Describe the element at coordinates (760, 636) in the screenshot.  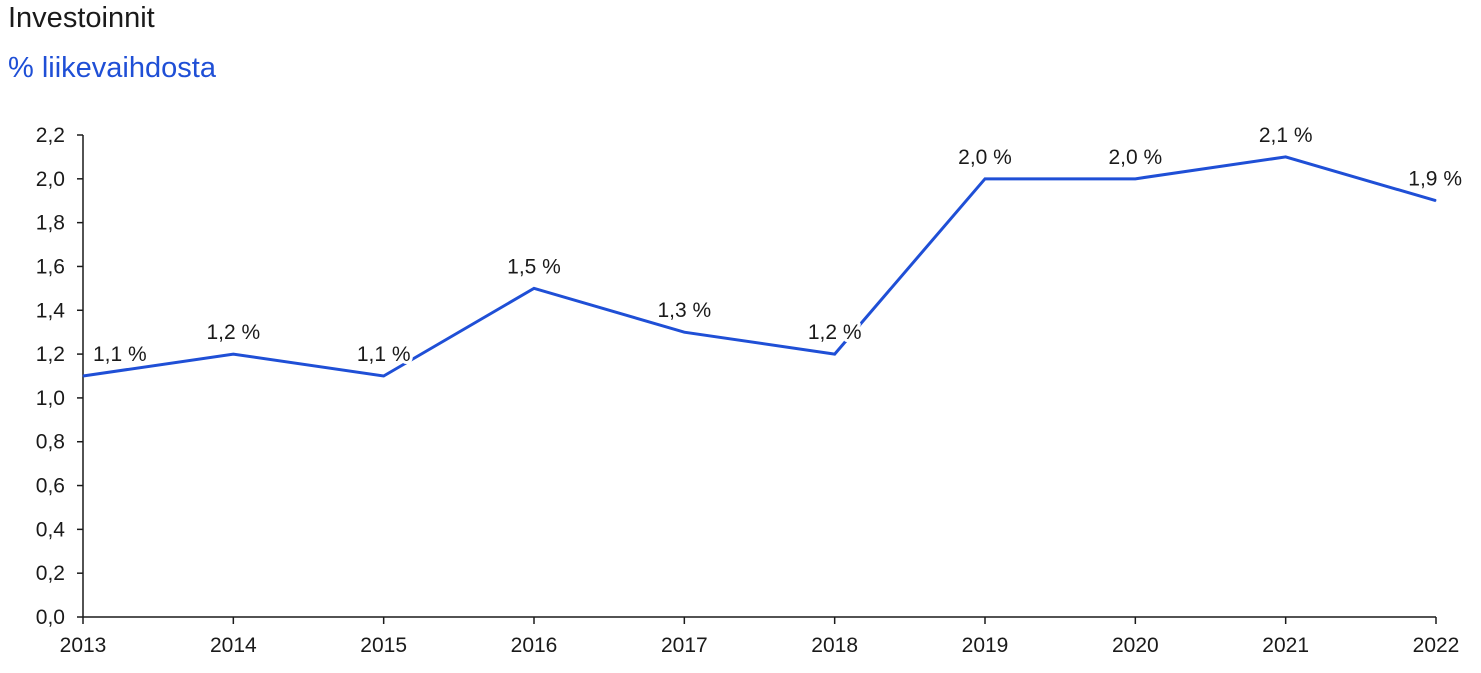
I see `x-axis: 2013 2014 2015 2016 2017 2018 2019 2020 2021 2022` at that location.